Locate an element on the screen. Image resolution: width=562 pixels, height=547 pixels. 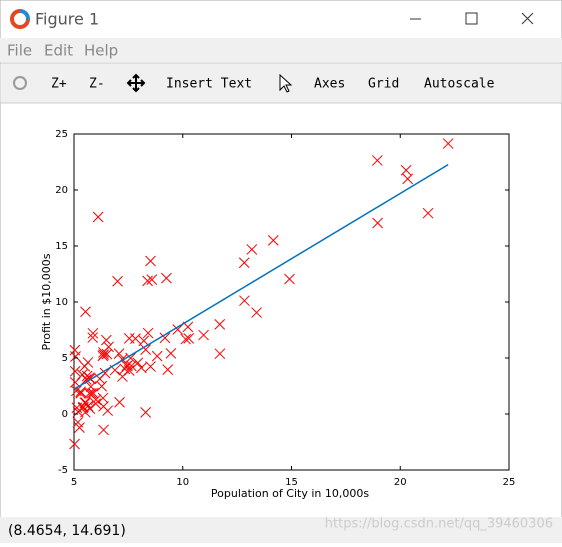
y-tick-label: 10 is located at coordinates (61, 302).